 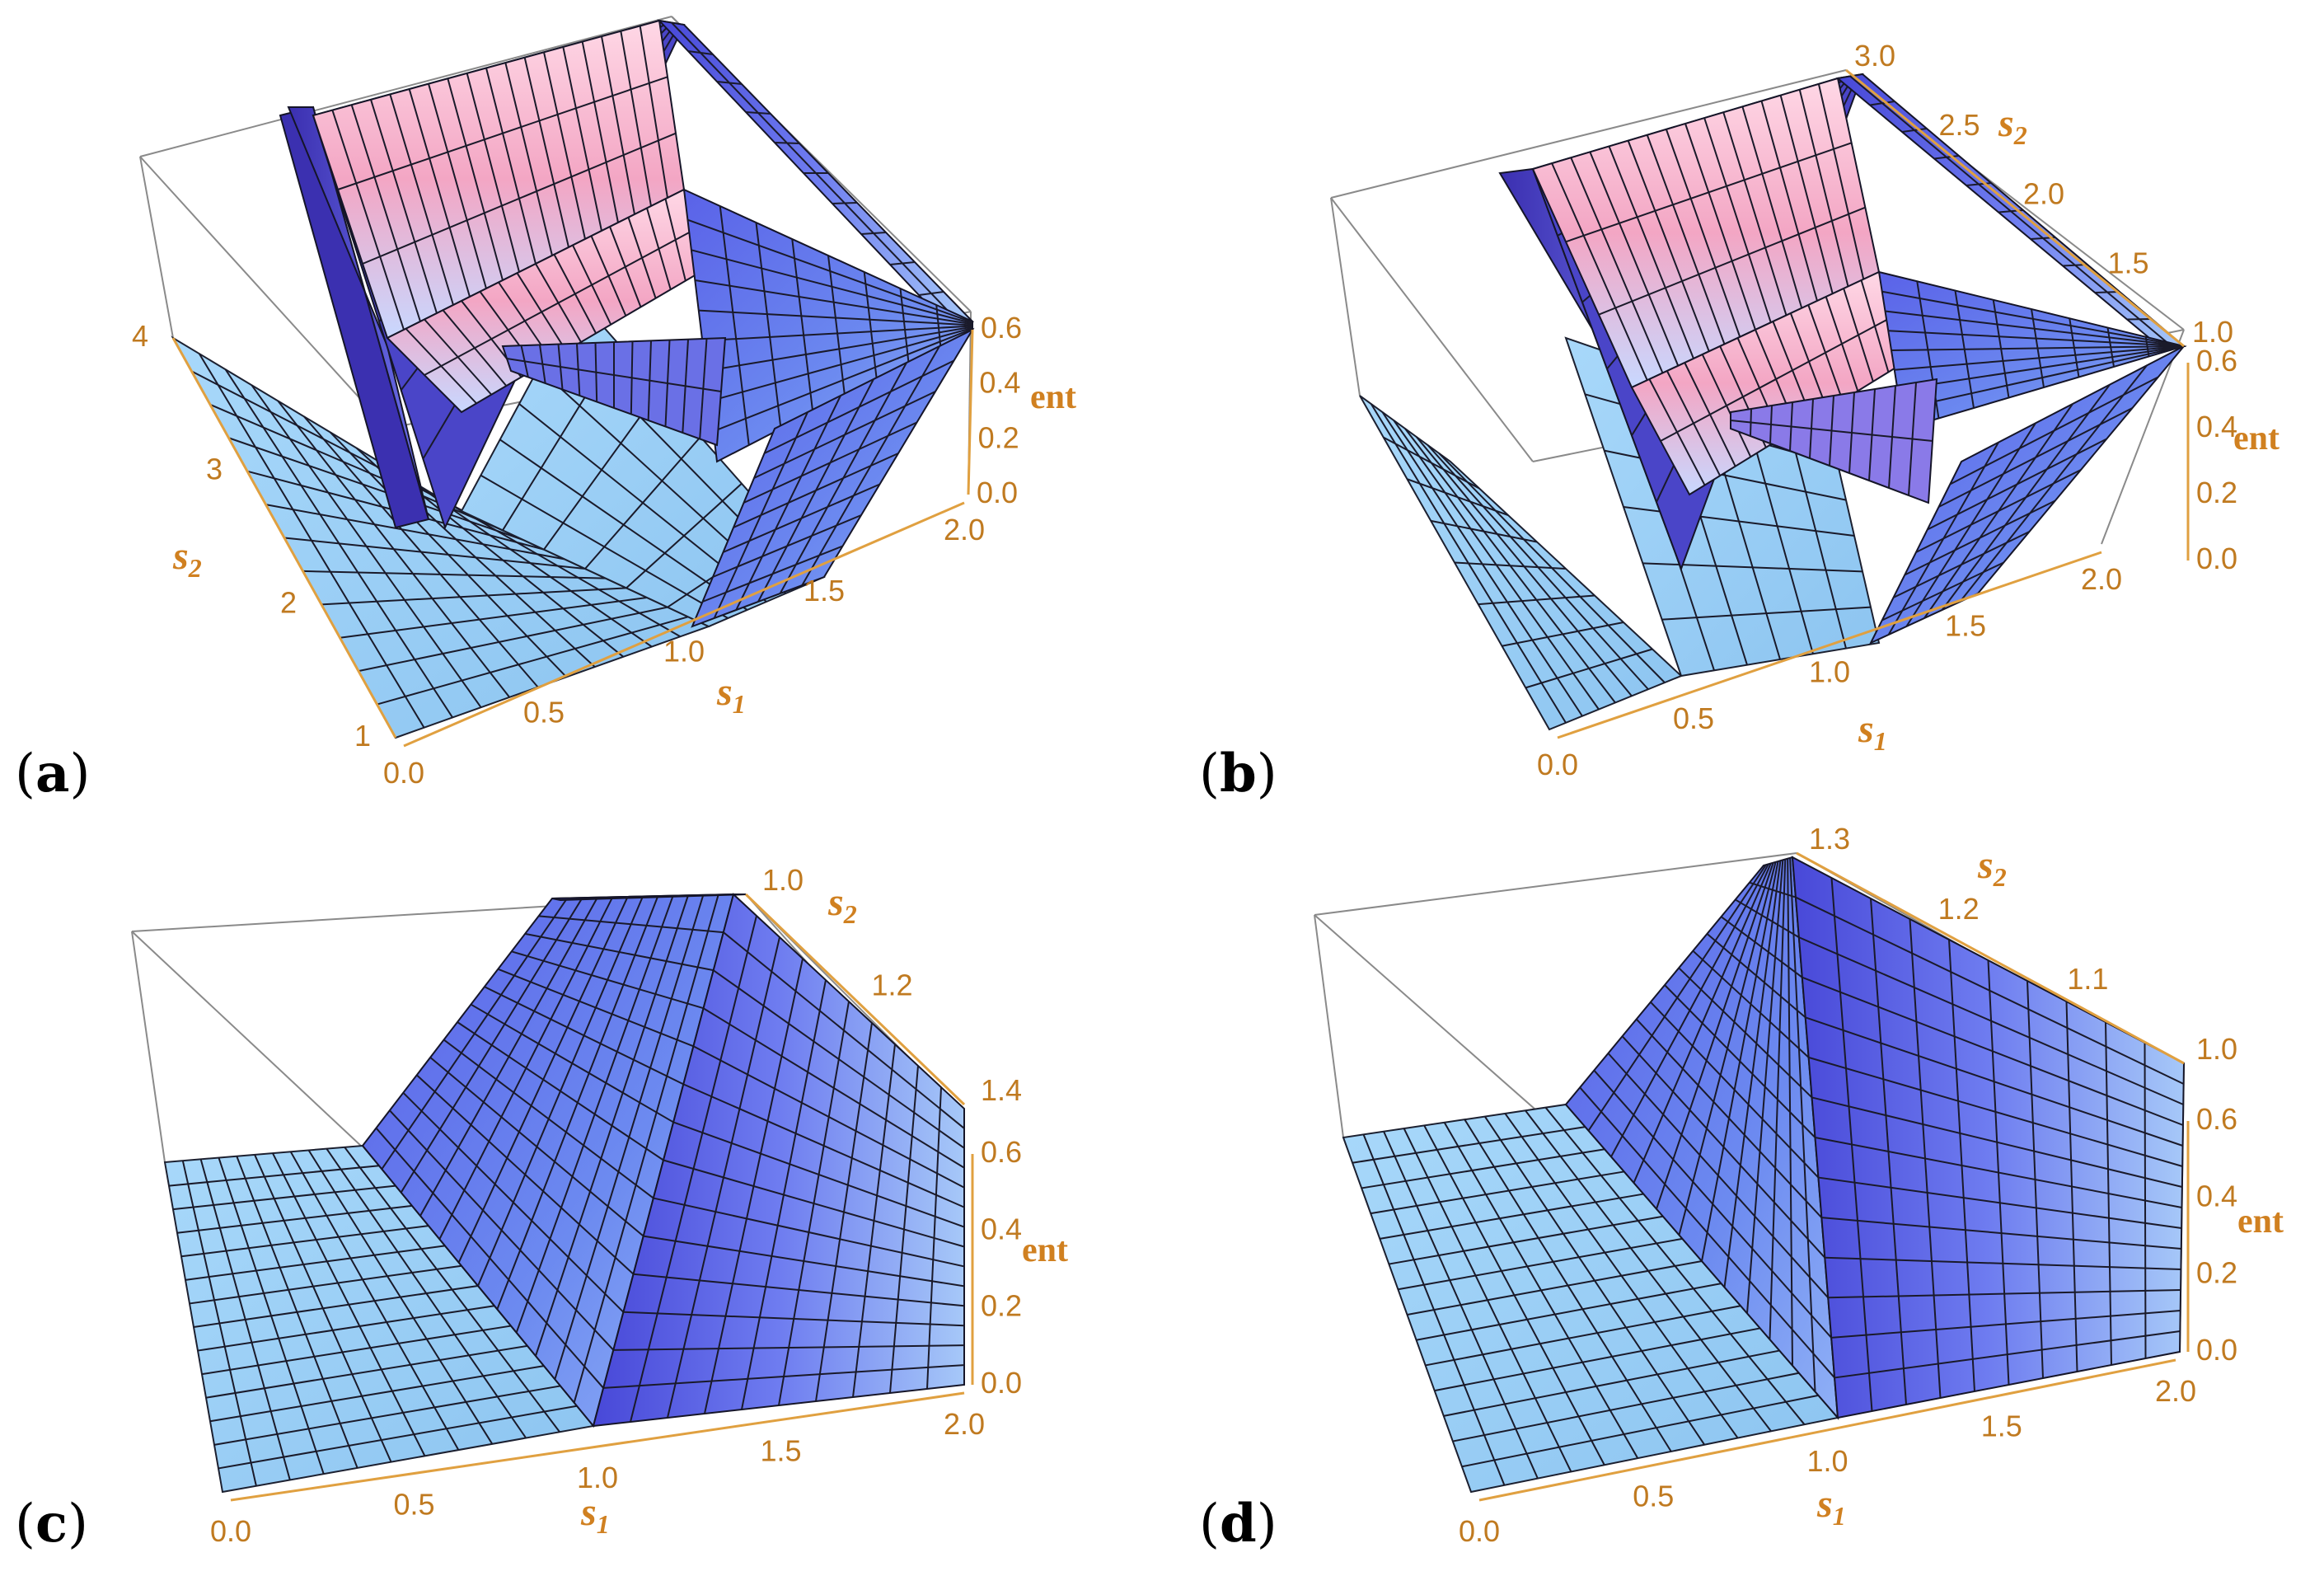 What do you see at coordinates (1045, 1250) in the screenshot?
I see `panel-c-zlabel: ent` at bounding box center [1045, 1250].